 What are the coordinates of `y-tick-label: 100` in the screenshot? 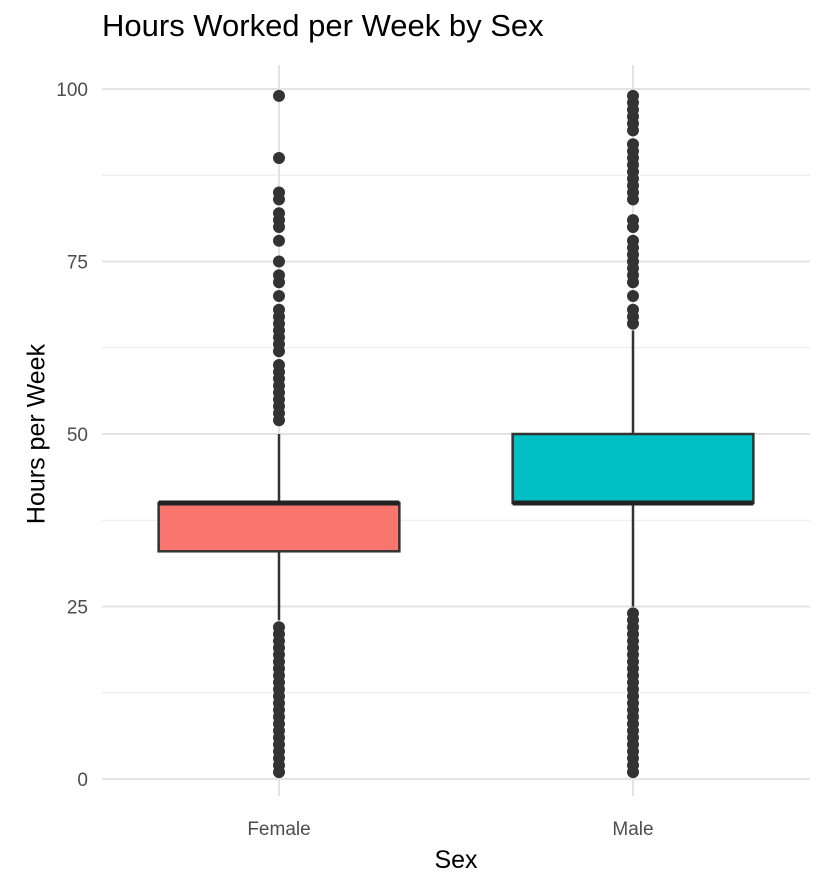 It's located at (72, 90).